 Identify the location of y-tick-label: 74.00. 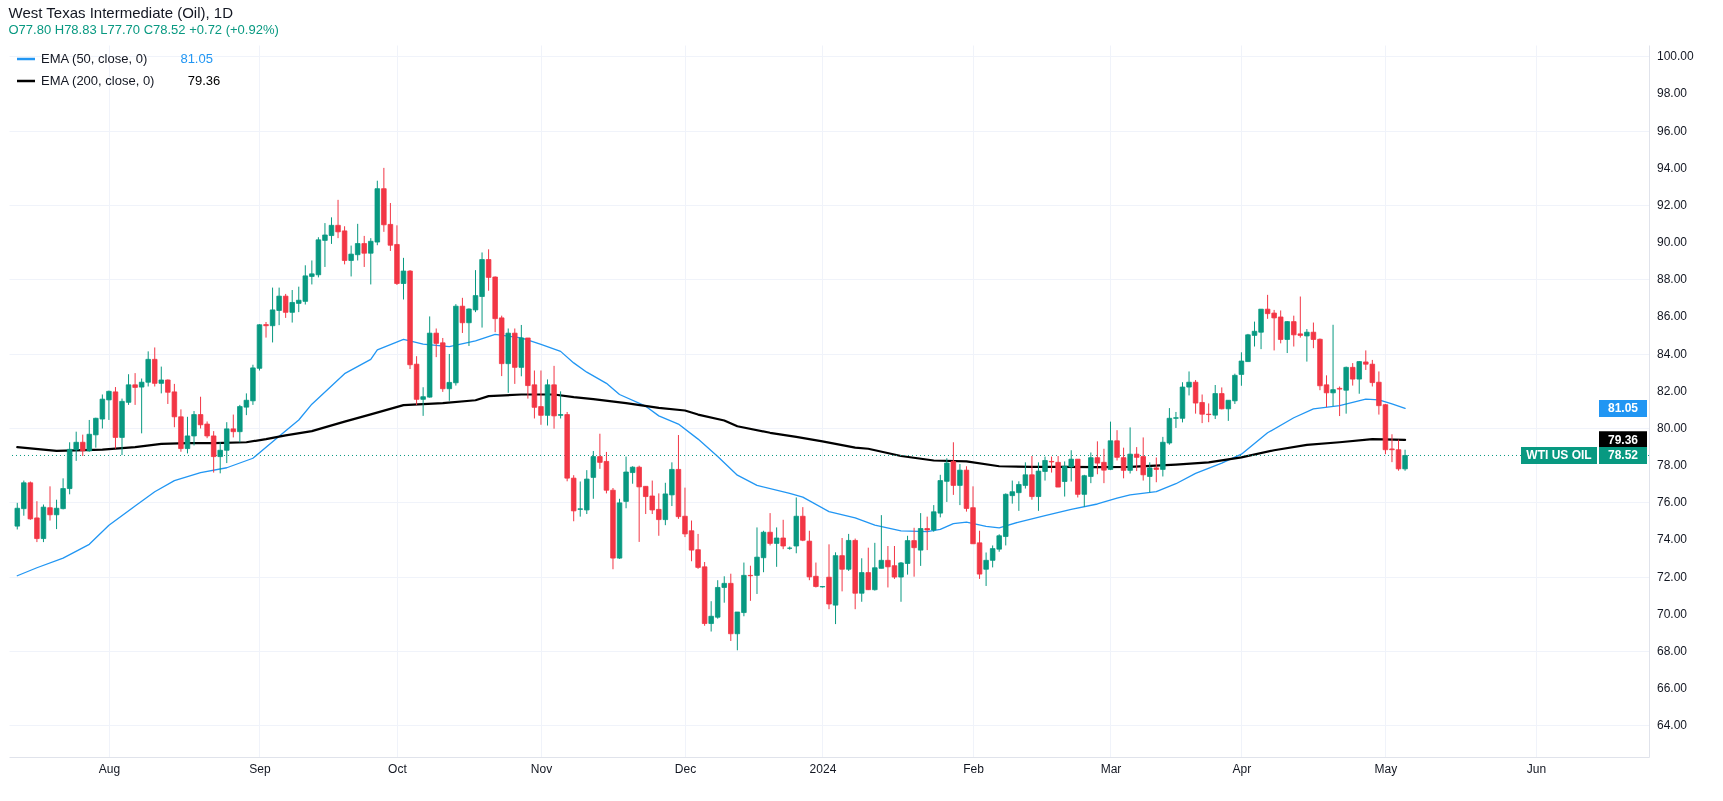
(1672, 539).